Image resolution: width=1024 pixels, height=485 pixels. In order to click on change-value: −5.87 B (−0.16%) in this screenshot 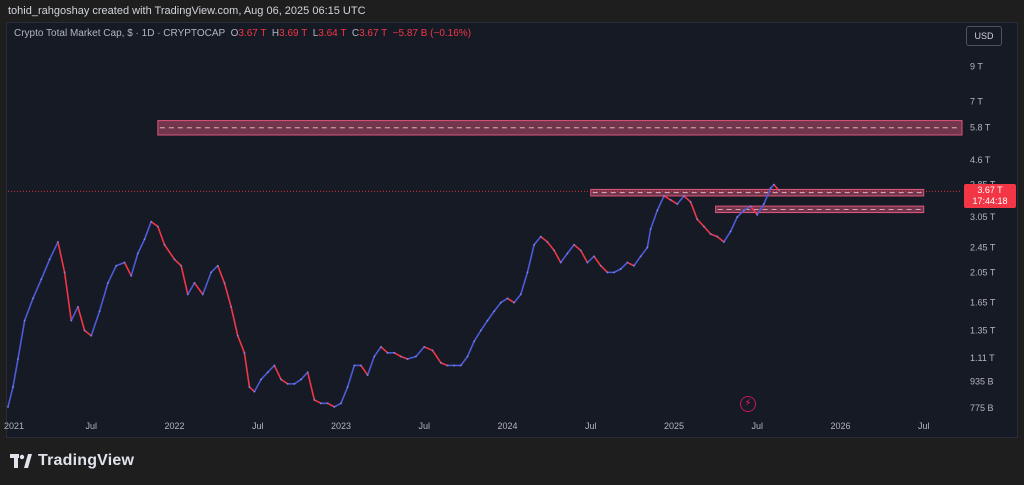, I will do `click(432, 33)`.